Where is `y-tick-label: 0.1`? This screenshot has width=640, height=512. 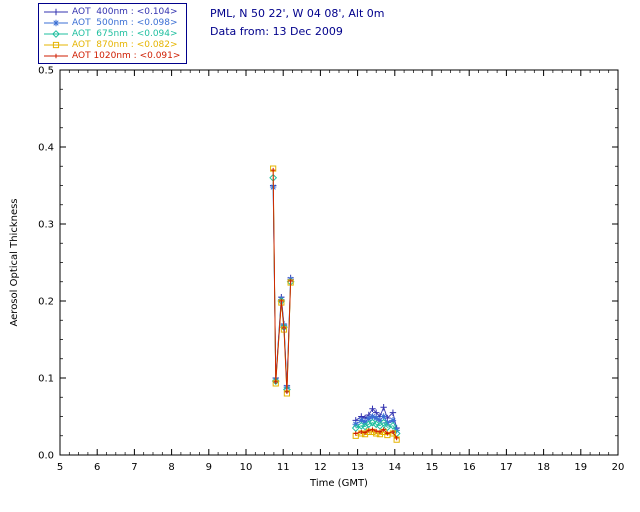 y-tick-label: 0.1 is located at coordinates (46, 379).